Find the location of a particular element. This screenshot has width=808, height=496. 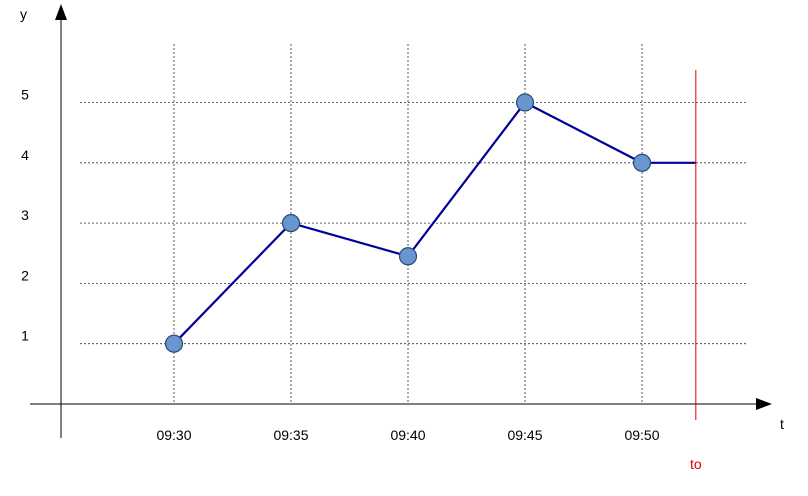

x-axis-label: t is located at coordinates (782, 424).